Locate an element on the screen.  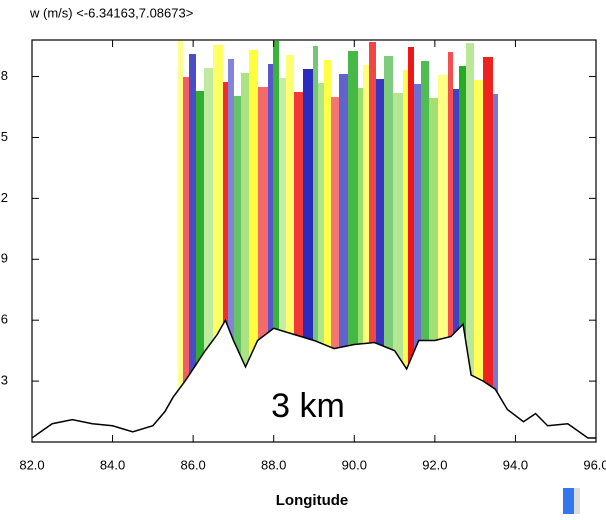
y-tick-label: 3 is located at coordinates (4, 380).